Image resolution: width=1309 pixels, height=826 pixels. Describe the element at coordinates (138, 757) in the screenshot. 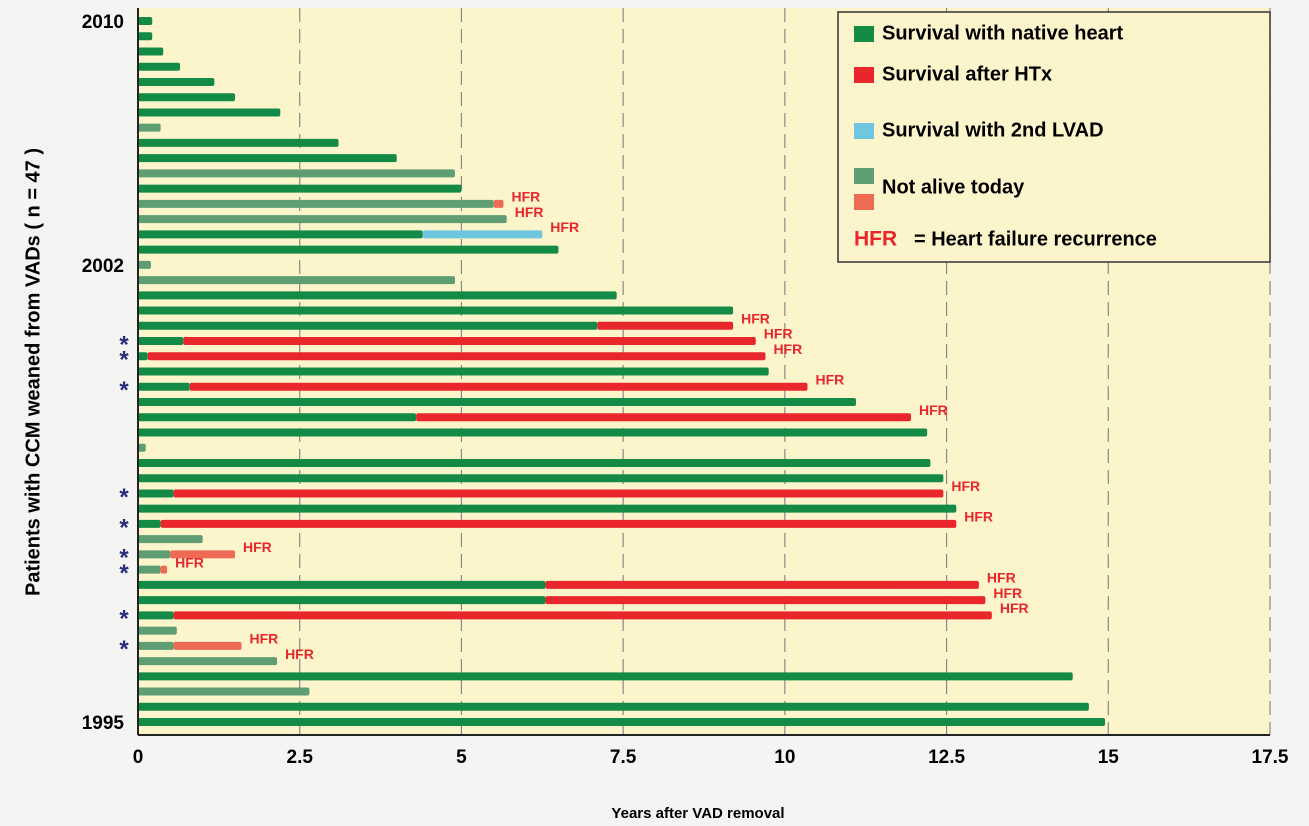

I see `x-tick-label: 0` at that location.